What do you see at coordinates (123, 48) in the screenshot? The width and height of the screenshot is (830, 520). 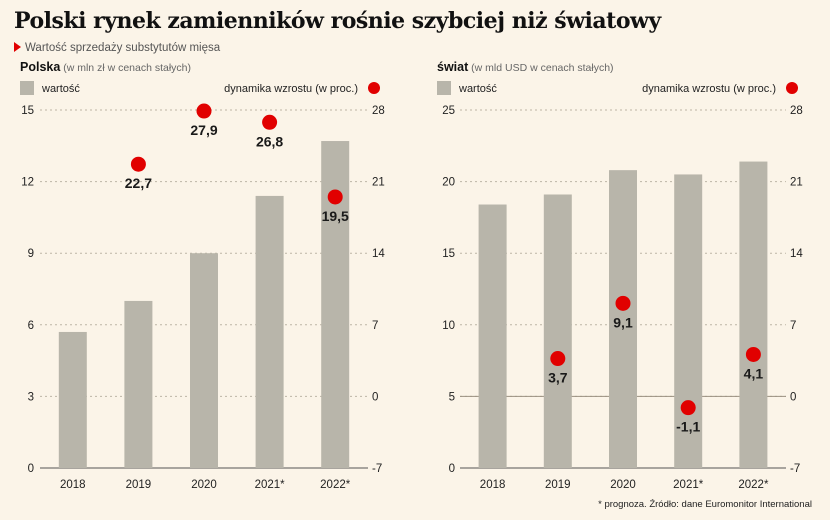 I see `subtitle-text: Wartość sprzedaży substytutów mięsa` at bounding box center [123, 48].